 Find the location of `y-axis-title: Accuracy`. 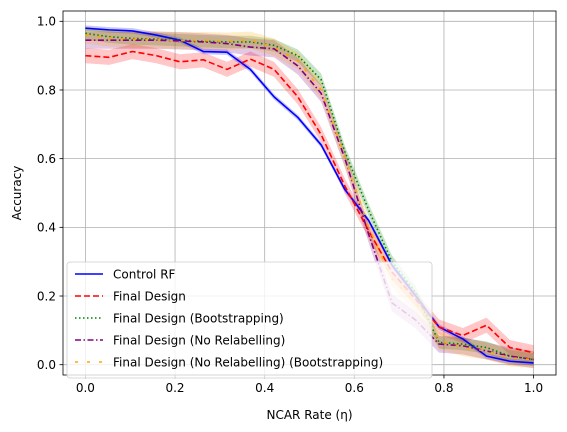

y-axis-title: Accuracy is located at coordinates (17, 193).